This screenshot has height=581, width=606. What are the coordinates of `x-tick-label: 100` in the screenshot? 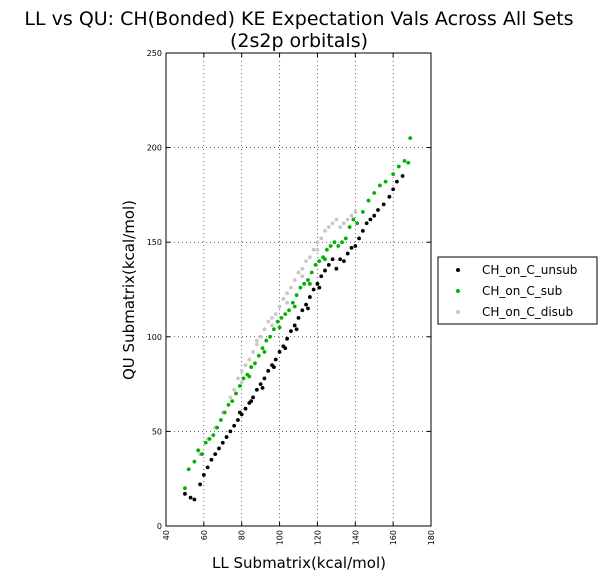 It's located at (280, 537).